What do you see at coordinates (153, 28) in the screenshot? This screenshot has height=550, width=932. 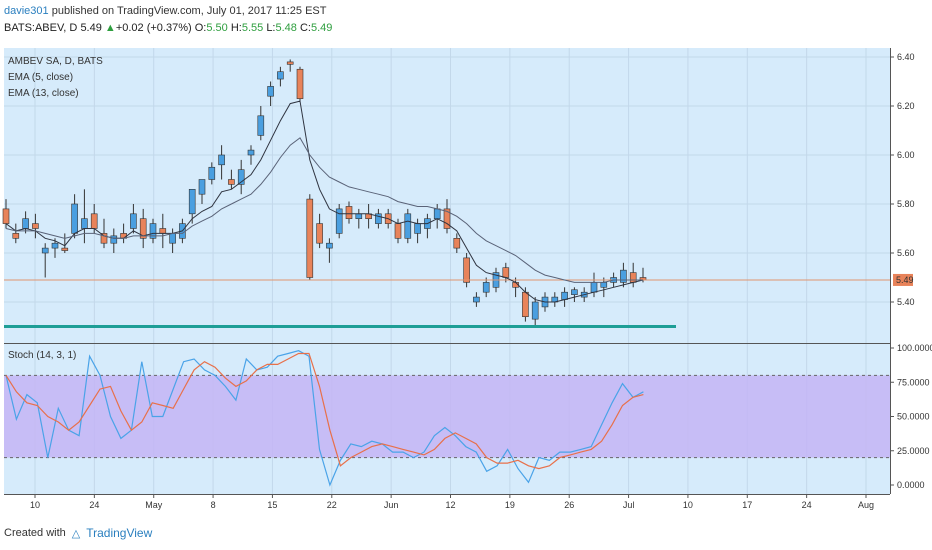 I see `price-change: +0.02 (+0.37%)` at bounding box center [153, 28].